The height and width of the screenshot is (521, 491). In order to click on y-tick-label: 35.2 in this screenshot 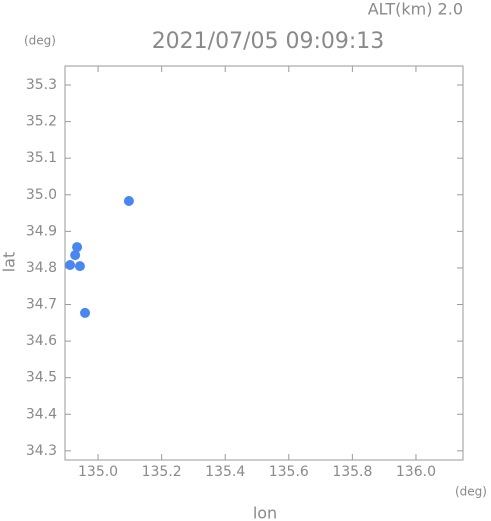, I will do `click(41, 122)`.